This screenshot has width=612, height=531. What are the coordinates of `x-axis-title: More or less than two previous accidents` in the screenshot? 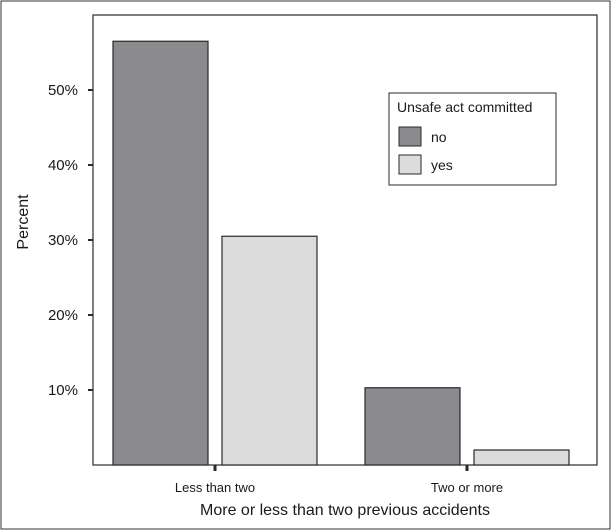 It's located at (345, 510).